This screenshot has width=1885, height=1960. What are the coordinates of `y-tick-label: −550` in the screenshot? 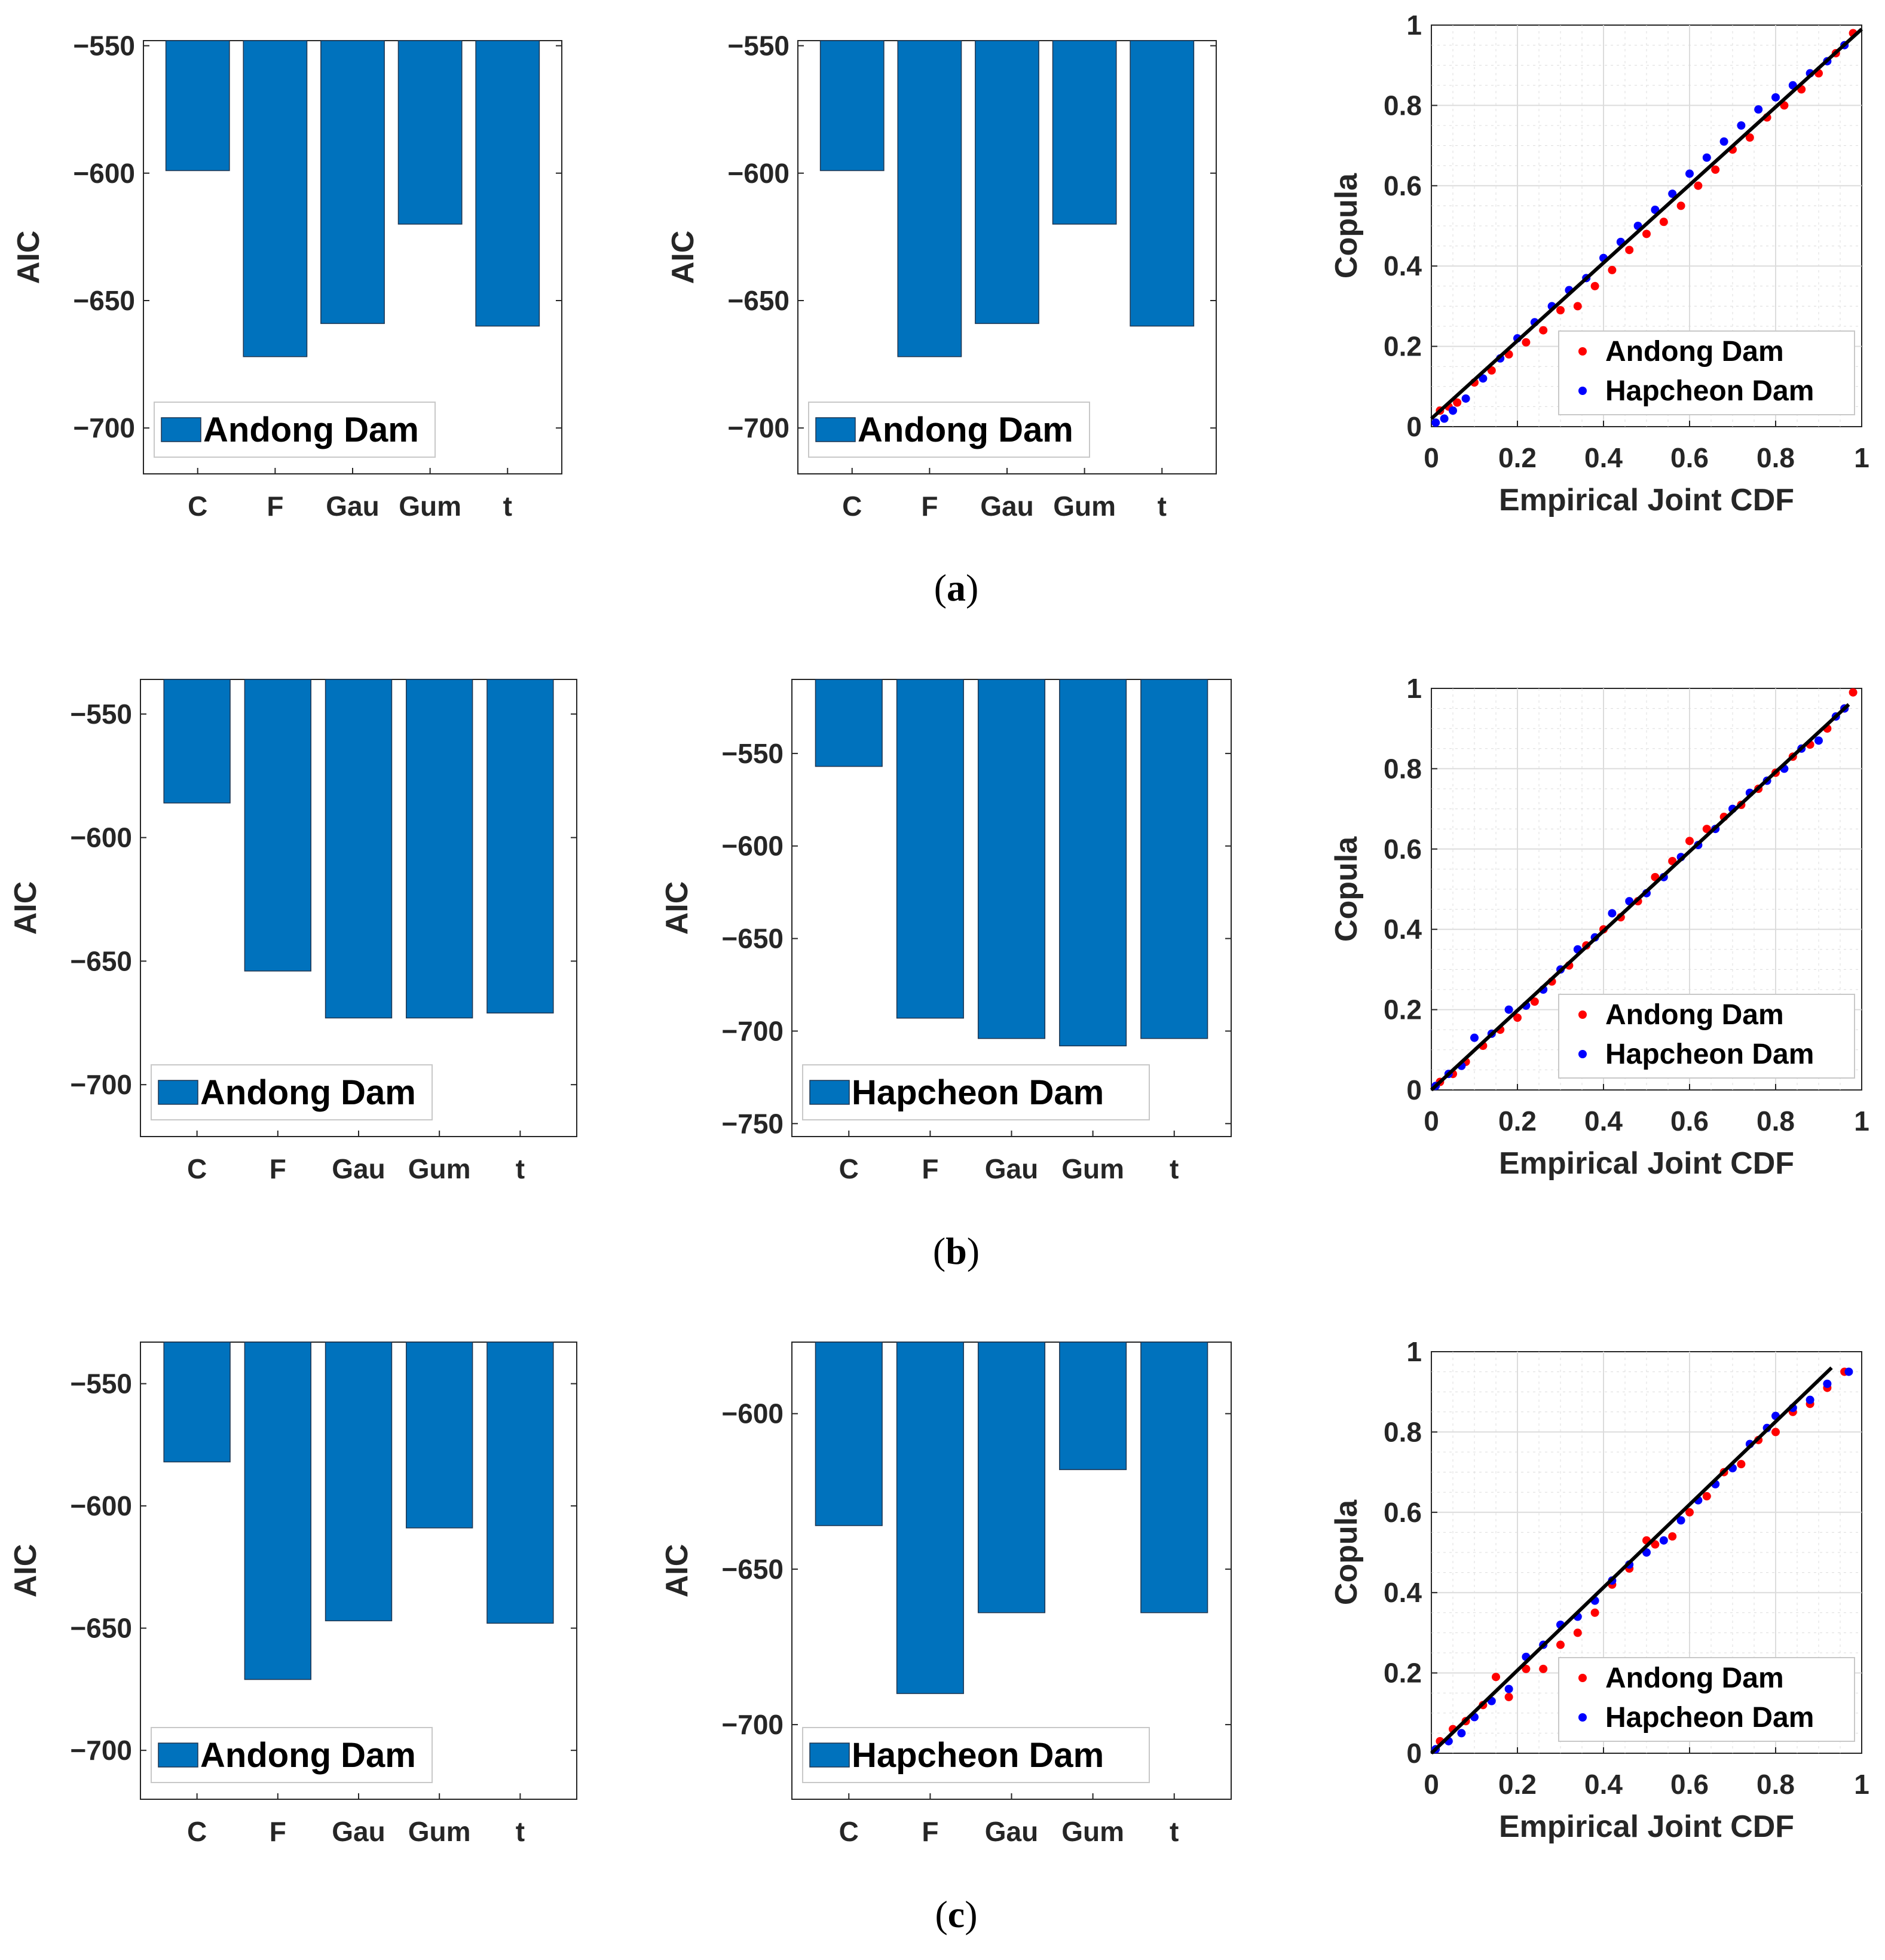 It's located at (101, 1383).